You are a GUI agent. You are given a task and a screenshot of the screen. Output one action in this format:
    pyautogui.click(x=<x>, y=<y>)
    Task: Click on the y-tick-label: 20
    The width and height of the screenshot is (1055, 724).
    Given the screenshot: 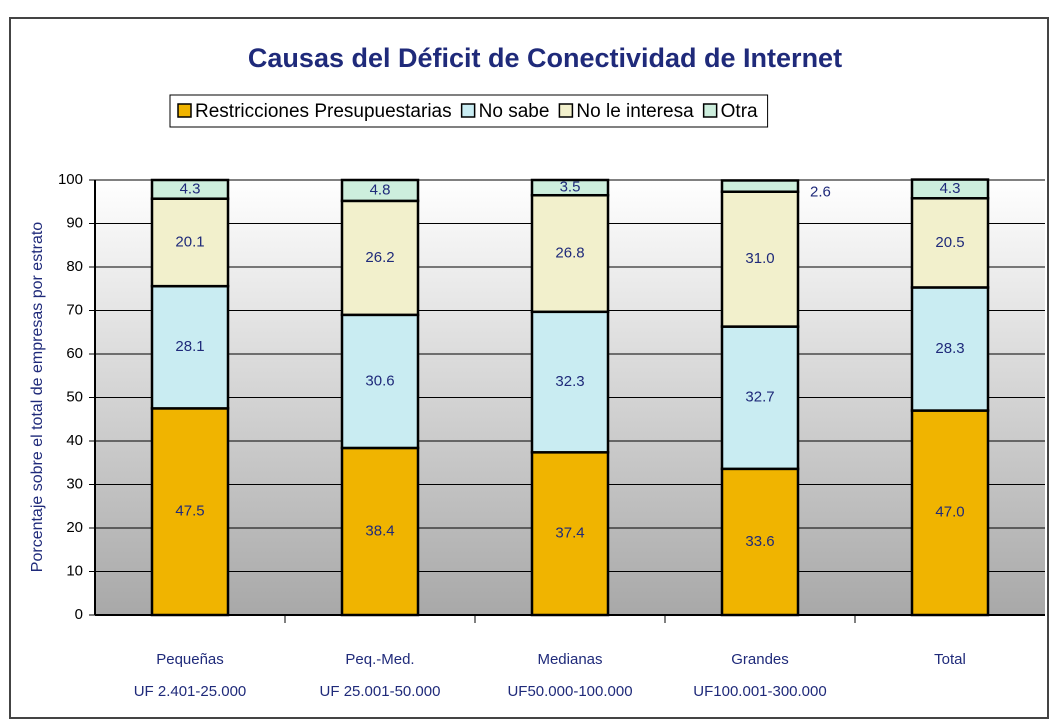 What is the action you would take?
    pyautogui.click(x=74, y=527)
    